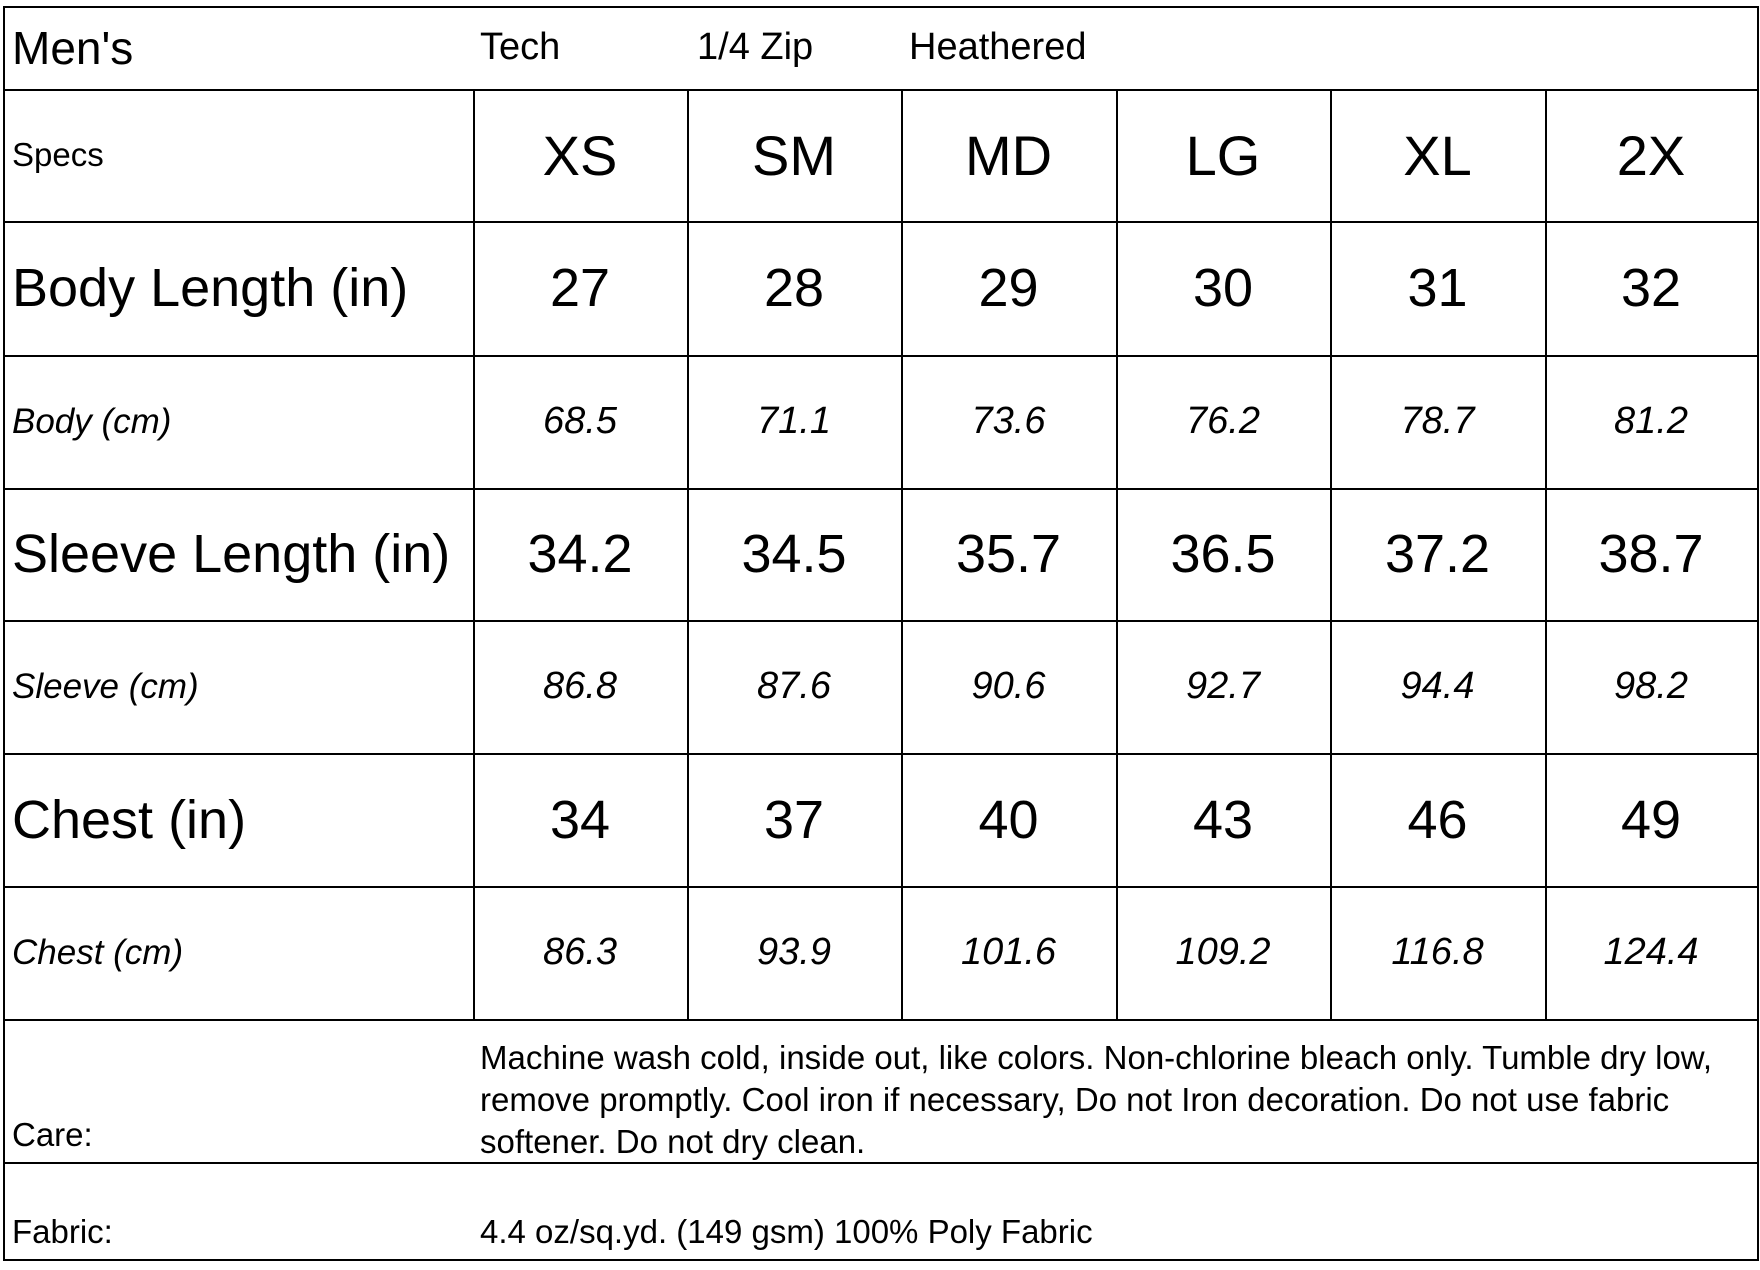 The height and width of the screenshot is (1270, 1760). I want to click on row-label: Body Length (in), so click(210, 288).